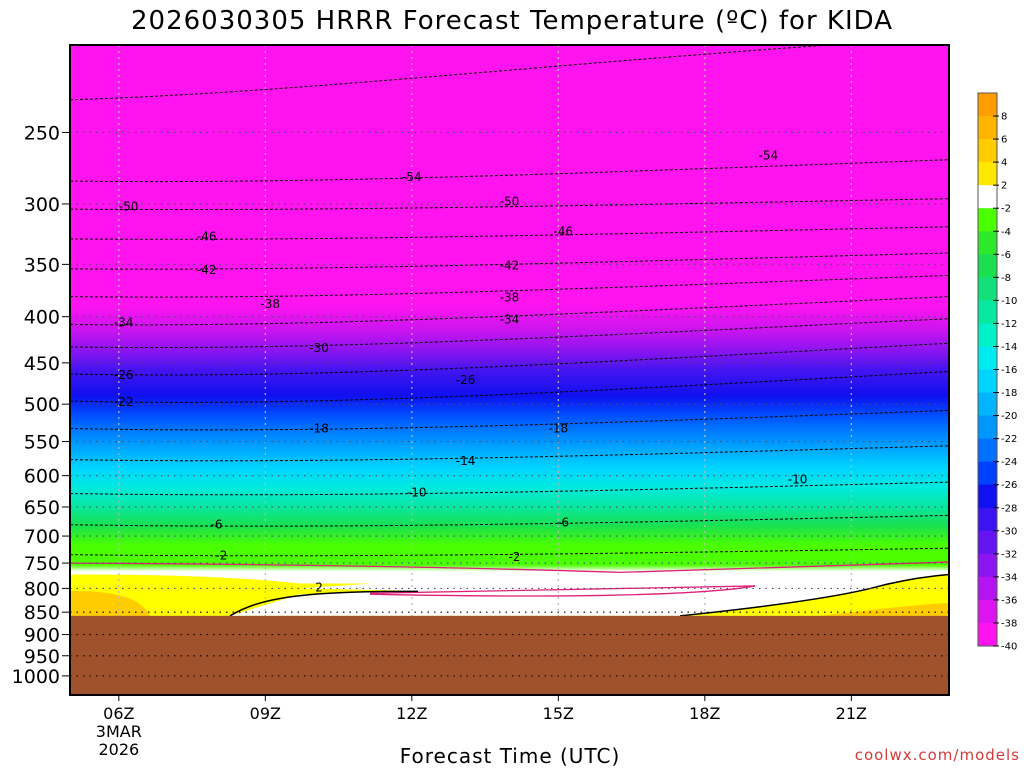  I want to click on colorbar-label-4: -2, so click(1006, 209).